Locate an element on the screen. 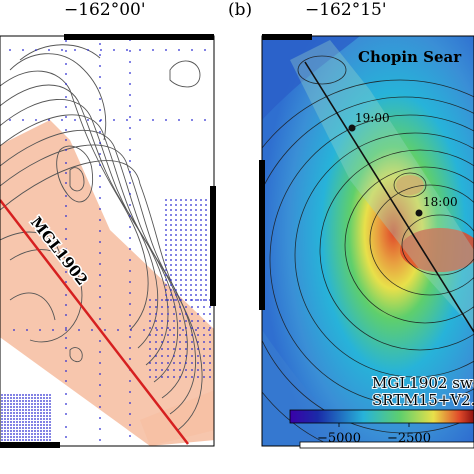 Image resolution: width=474 pixels, height=474 pixels. legend-line-2: SRTM15+V2.0 - m is located at coordinates (423, 400).